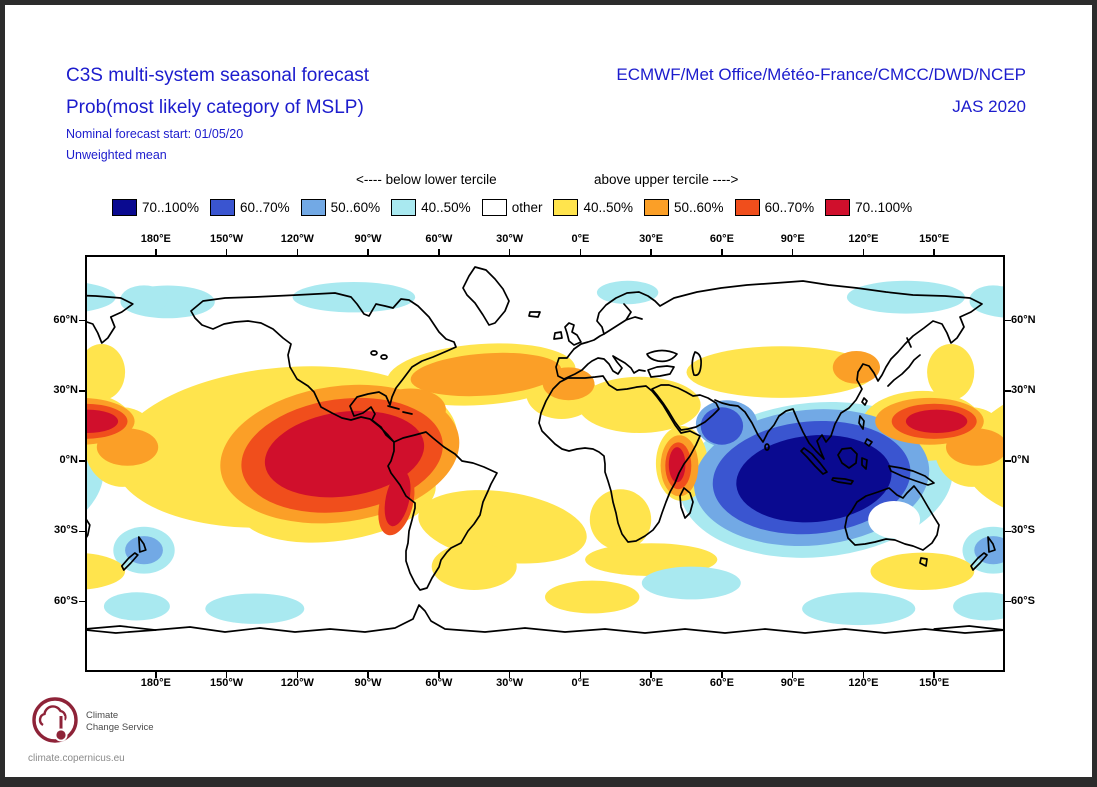  What do you see at coordinates (623, 319) in the screenshot?
I see `coast-baltic` at bounding box center [623, 319].